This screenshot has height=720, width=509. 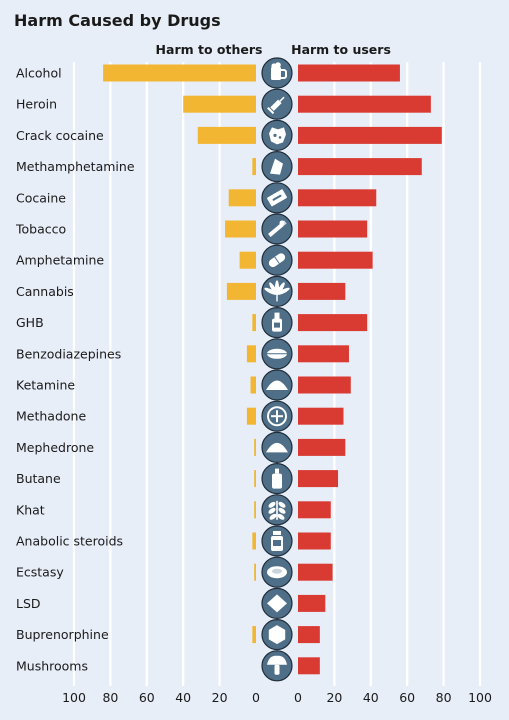 What do you see at coordinates (251, 354) in the screenshot?
I see `bar-others-benzodiazepines` at bounding box center [251, 354].